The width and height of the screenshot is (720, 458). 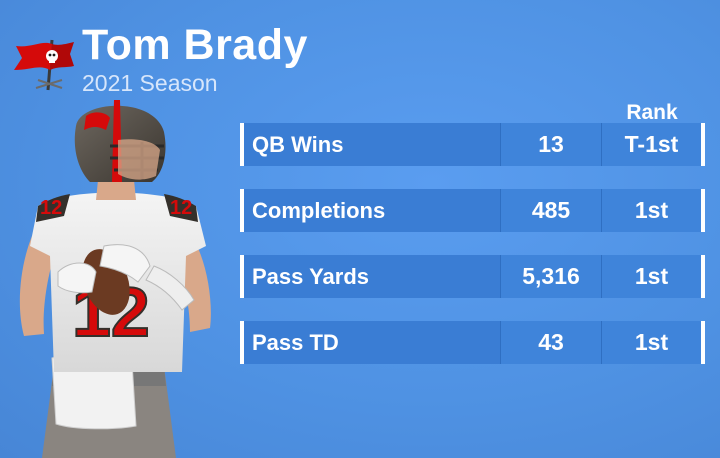 I want to click on stat-label: Pass Yards, so click(x=372, y=276).